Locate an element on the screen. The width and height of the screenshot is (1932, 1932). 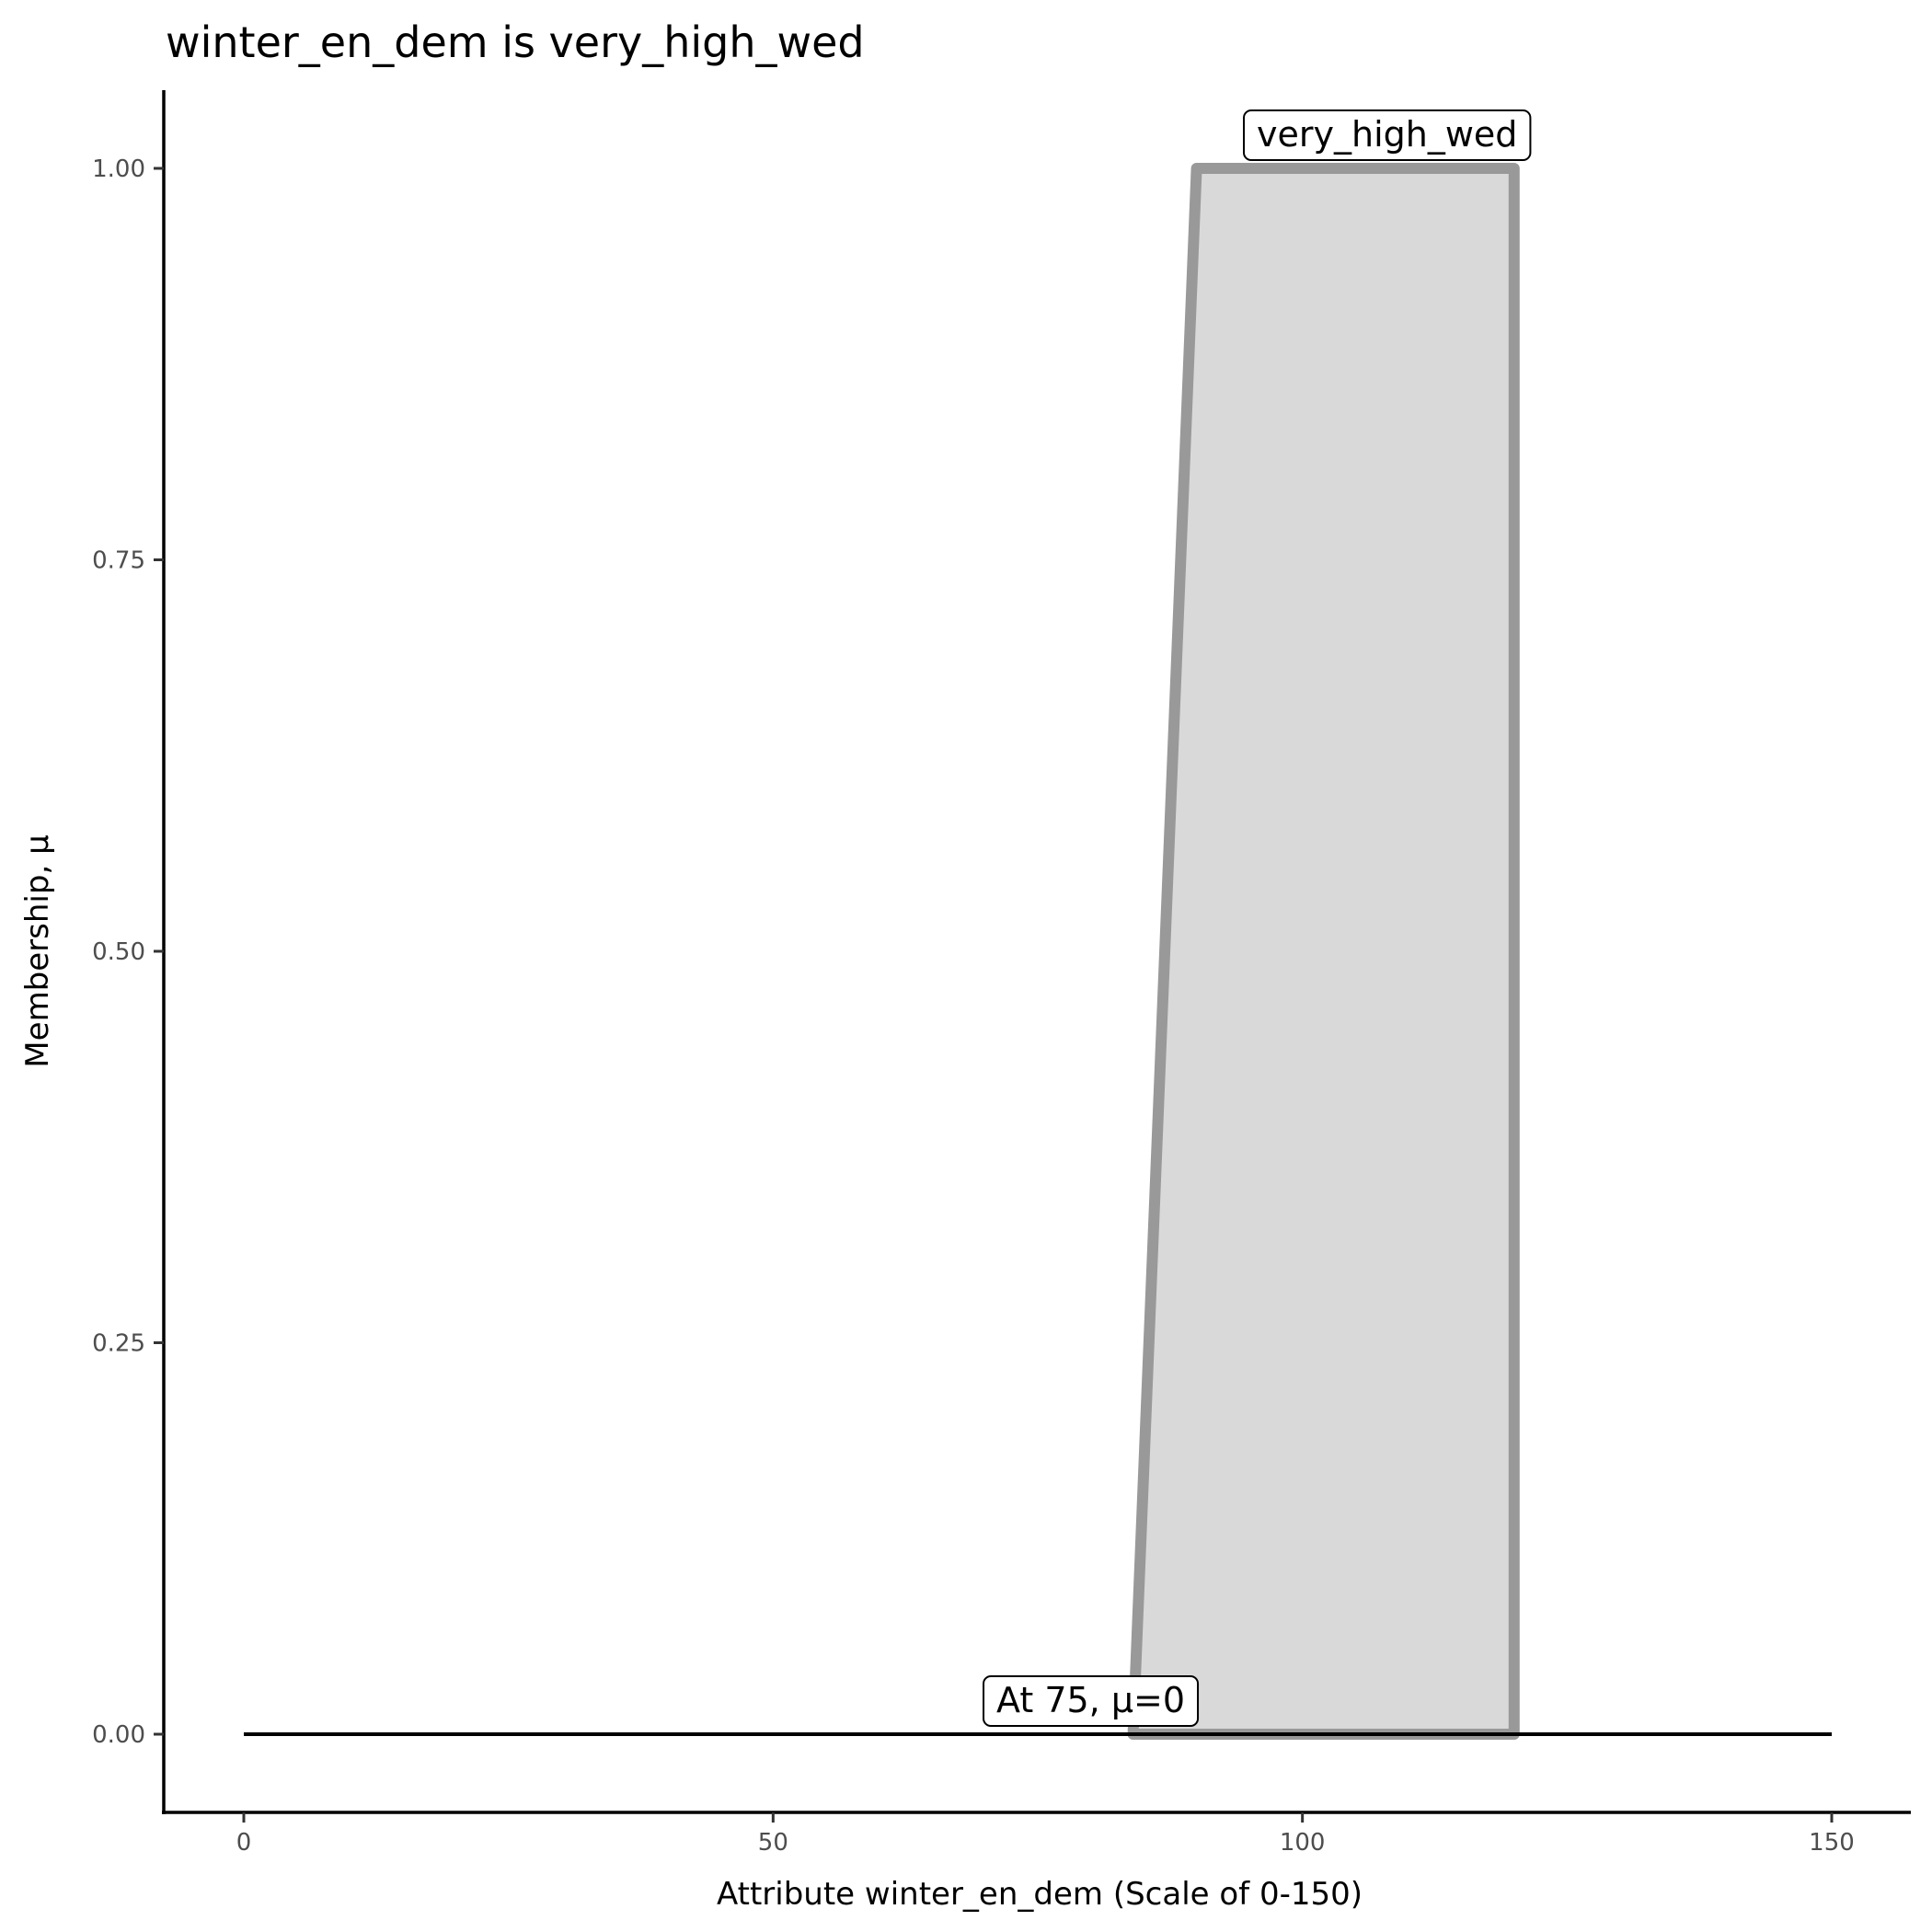
annotation-text: very_high_wed is located at coordinates (1387, 134).